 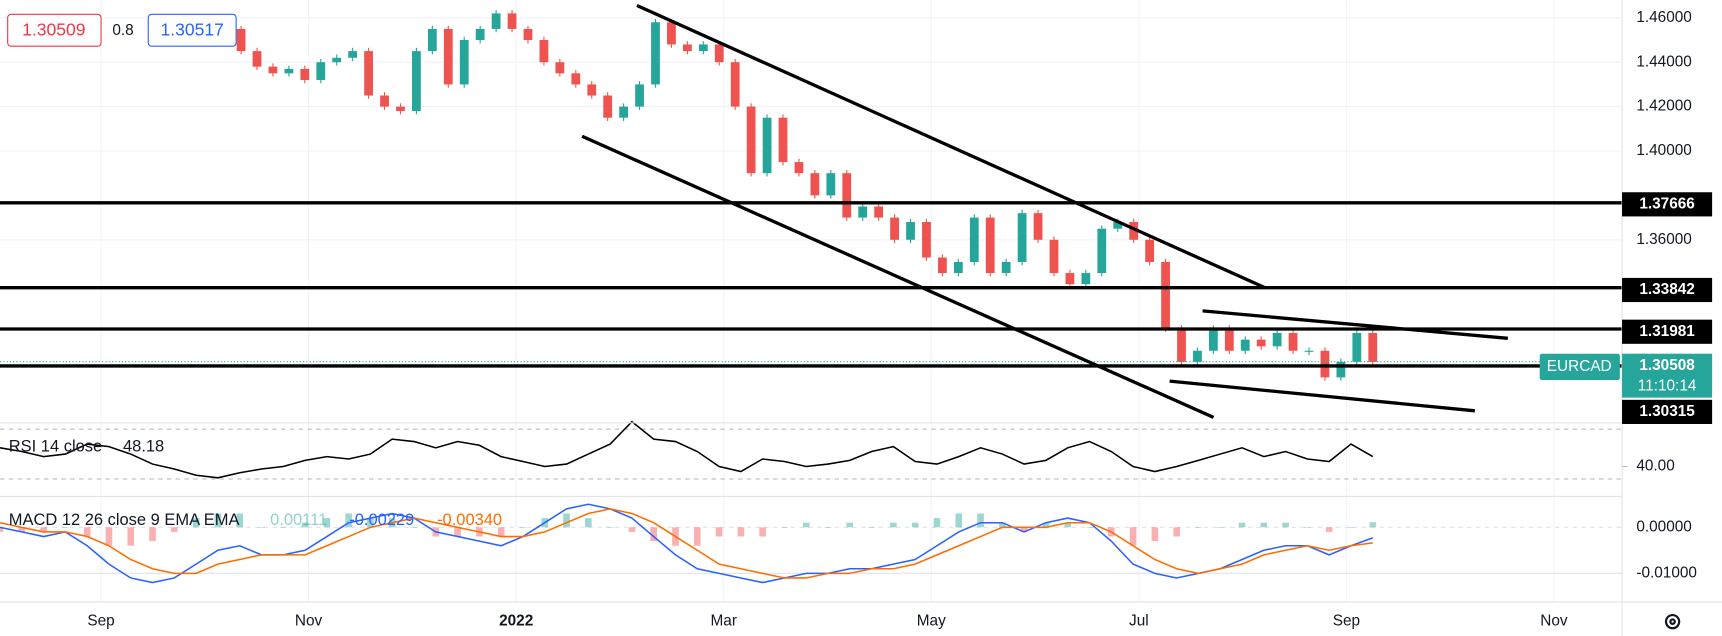 I want to click on rsi-value: 48.18, so click(x=143, y=446).